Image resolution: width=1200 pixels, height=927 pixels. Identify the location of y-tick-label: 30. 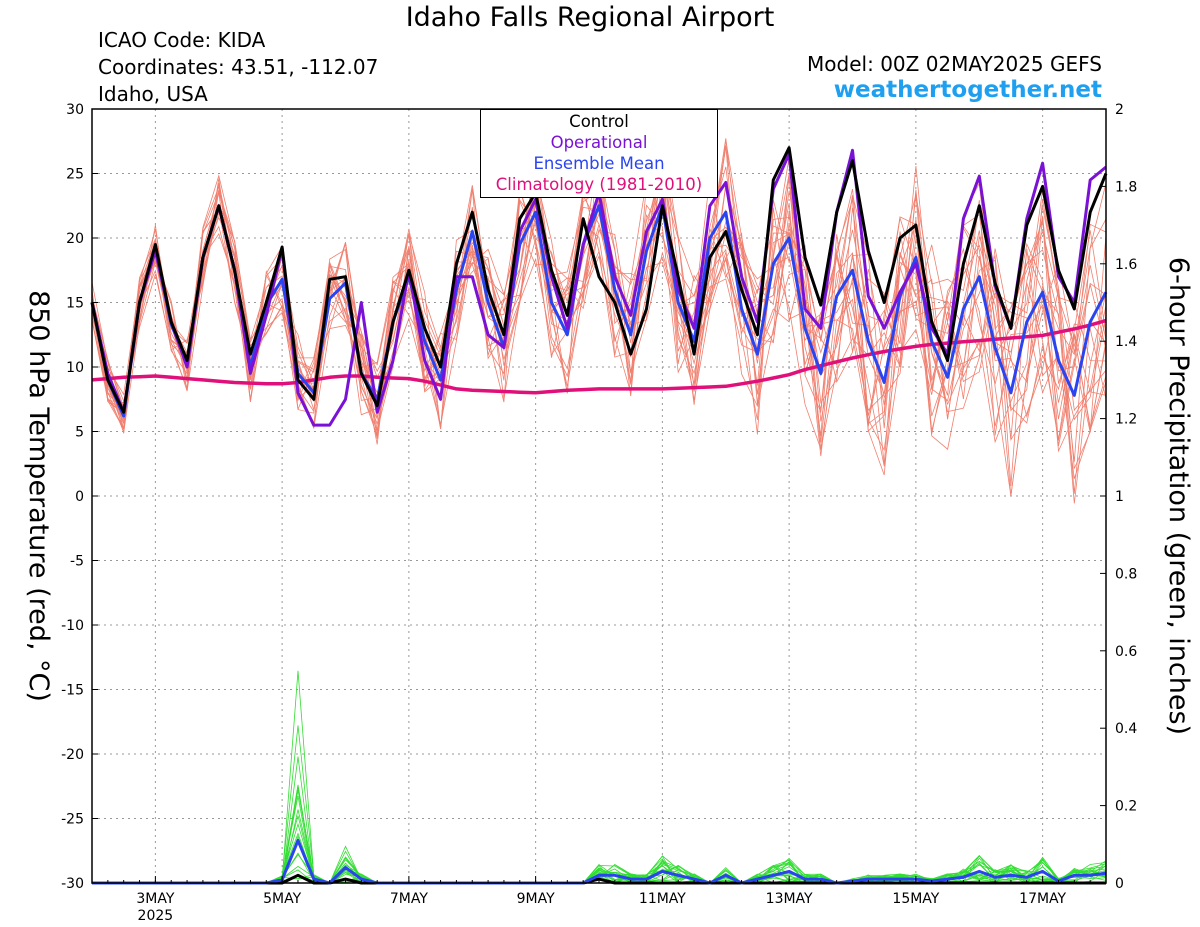
(75, 110).